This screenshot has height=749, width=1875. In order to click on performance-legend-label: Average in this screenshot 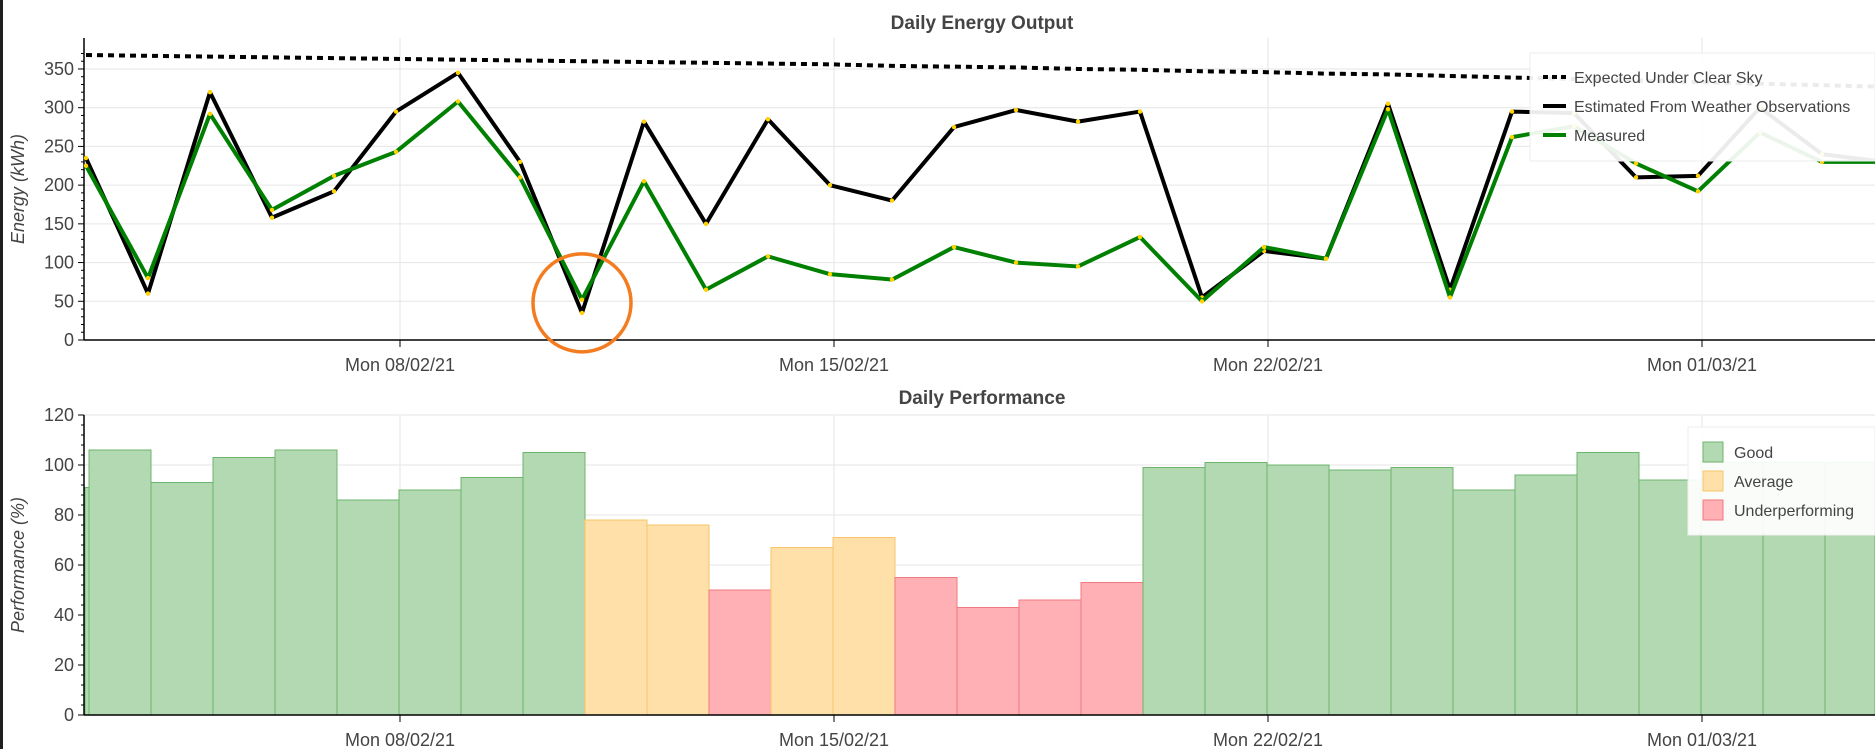, I will do `click(1763, 482)`.